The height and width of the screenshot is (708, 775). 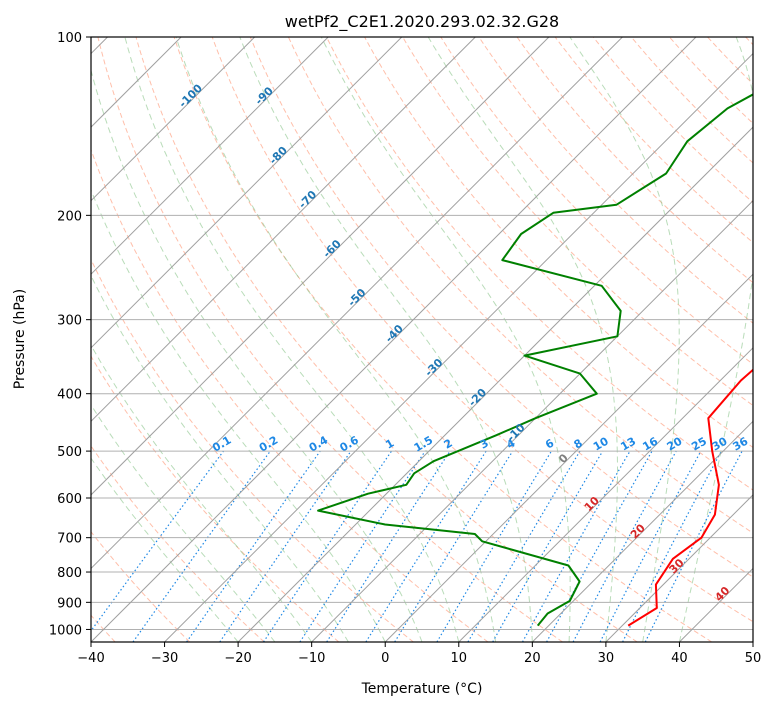 What do you see at coordinates (69, 216) in the screenshot?
I see `y-tick-label: 200` at bounding box center [69, 216].